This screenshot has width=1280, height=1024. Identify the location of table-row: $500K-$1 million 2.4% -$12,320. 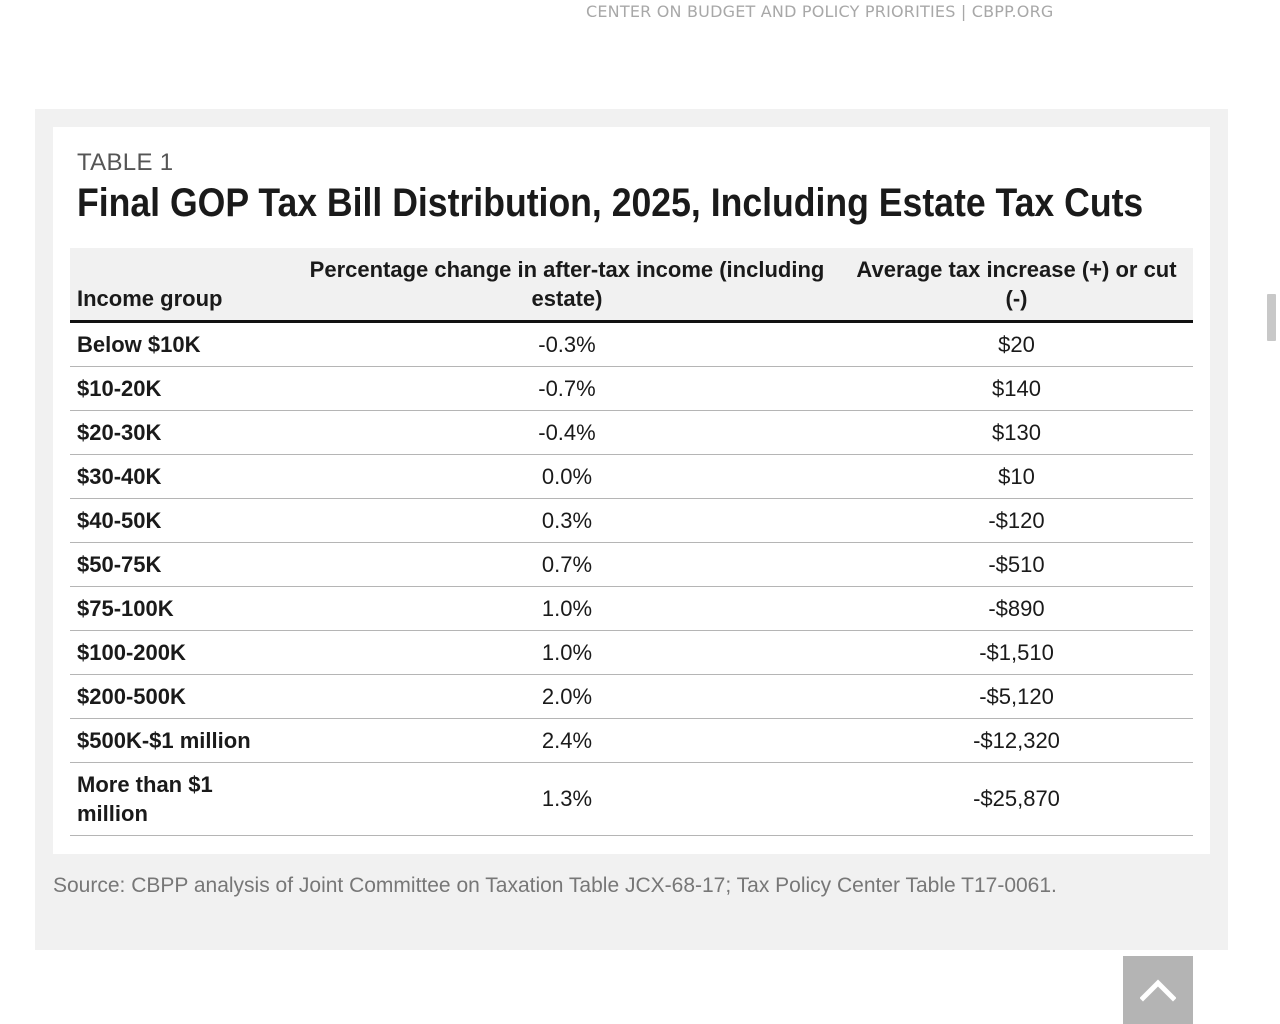
(631, 740).